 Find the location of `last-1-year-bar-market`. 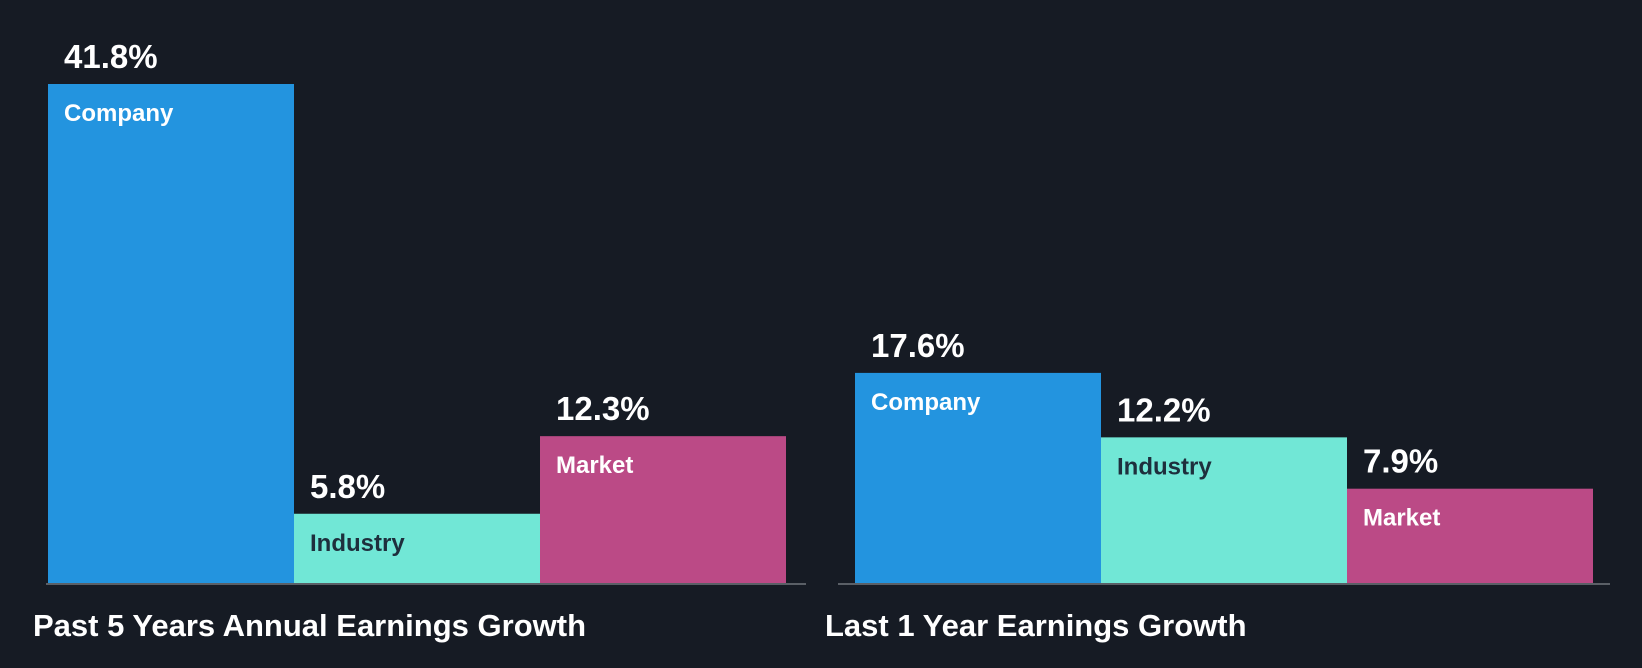

last-1-year-bar-market is located at coordinates (1470, 535).